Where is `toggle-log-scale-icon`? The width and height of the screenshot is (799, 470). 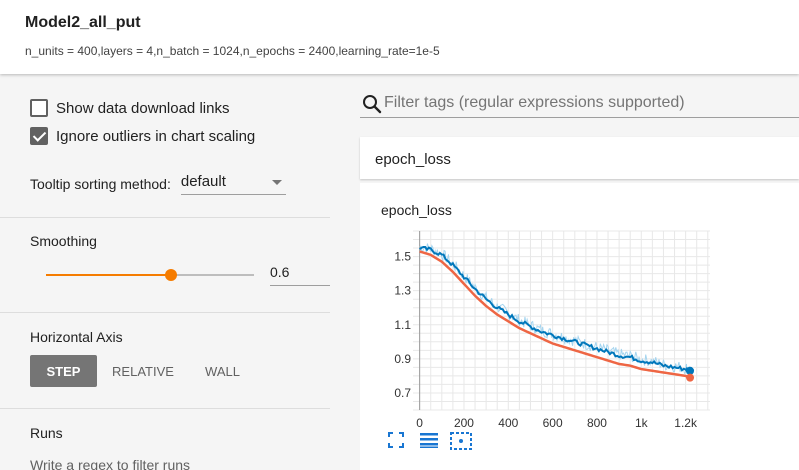
toggle-log-scale-icon is located at coordinates (429, 440).